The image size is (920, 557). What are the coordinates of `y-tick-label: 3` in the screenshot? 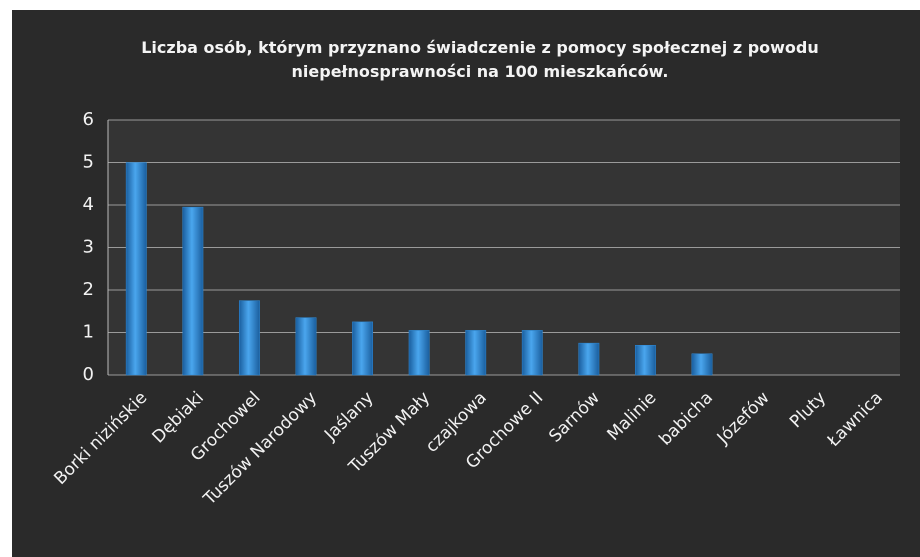 It's located at (88, 247).